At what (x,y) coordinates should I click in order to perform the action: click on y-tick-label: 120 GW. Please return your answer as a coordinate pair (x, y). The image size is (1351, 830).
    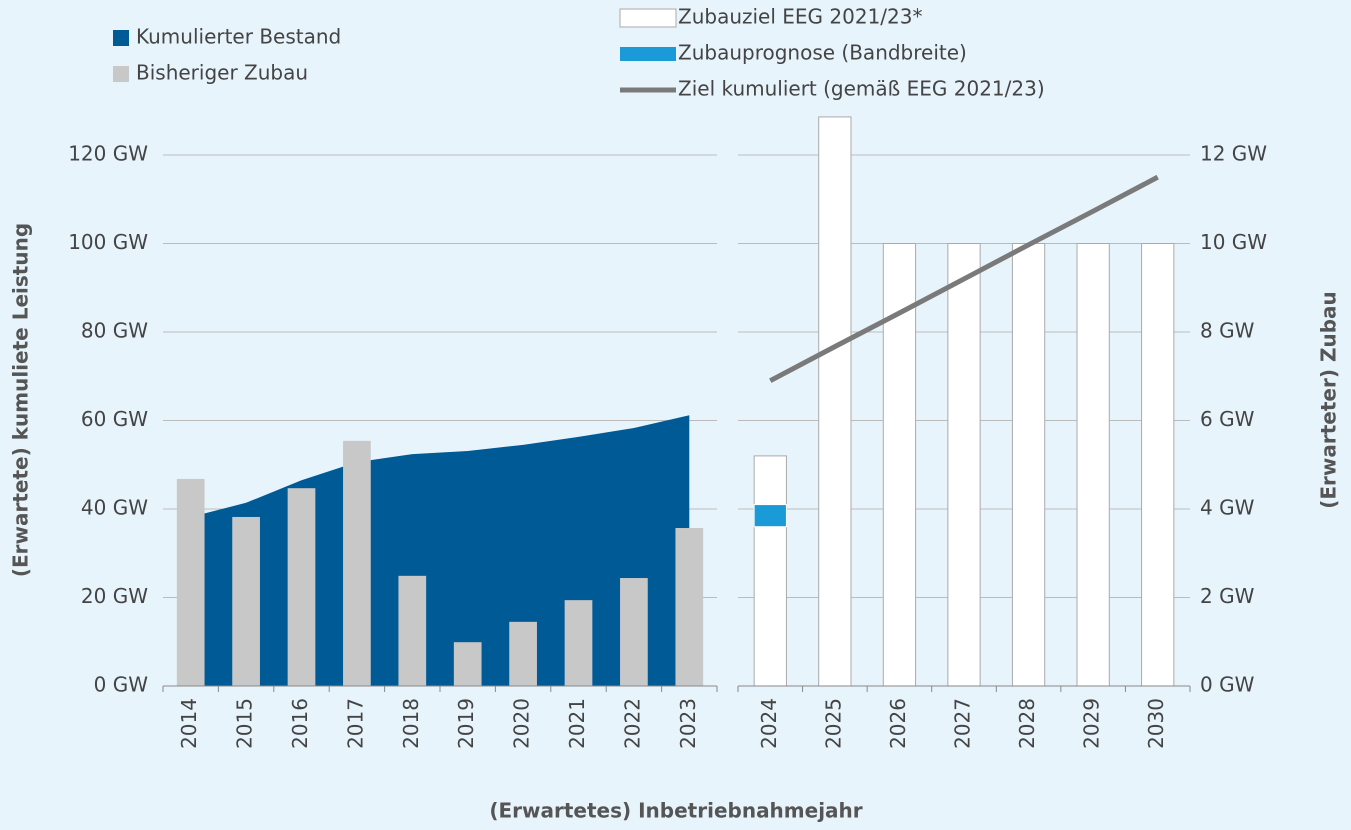
    Looking at the image, I should click on (108, 154).